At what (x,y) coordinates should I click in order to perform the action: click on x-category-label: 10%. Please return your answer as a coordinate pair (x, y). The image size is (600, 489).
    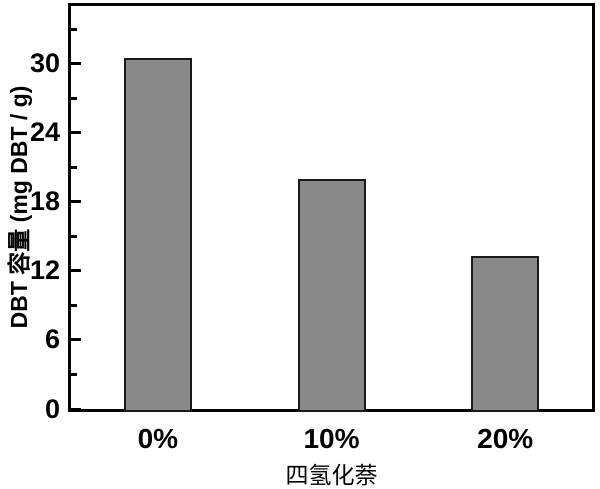
    Looking at the image, I should click on (331, 438).